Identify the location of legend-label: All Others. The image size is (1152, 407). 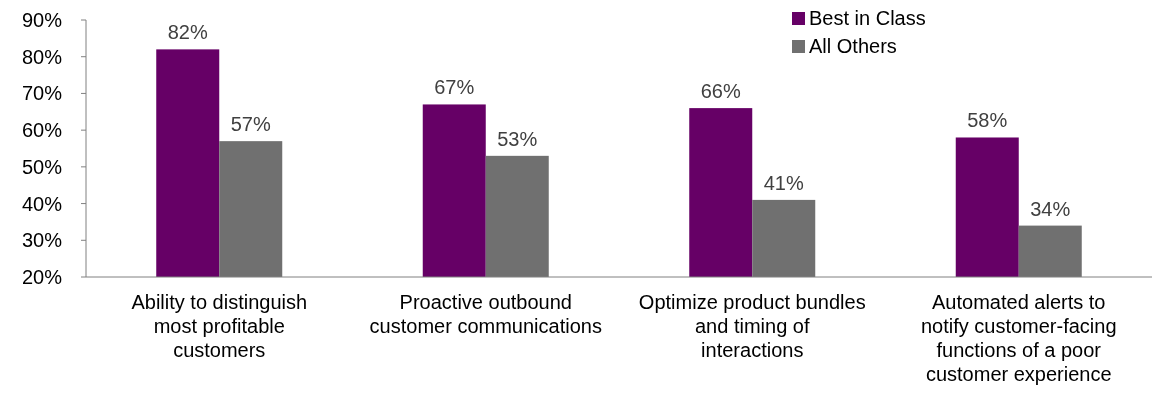
(853, 46).